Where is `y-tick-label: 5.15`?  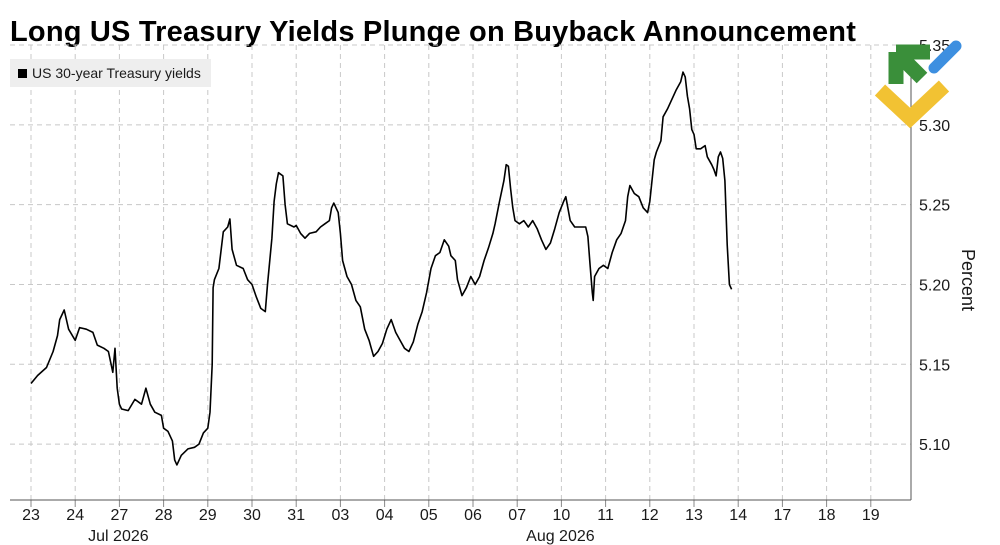
y-tick-label: 5.15 is located at coordinates (934, 365).